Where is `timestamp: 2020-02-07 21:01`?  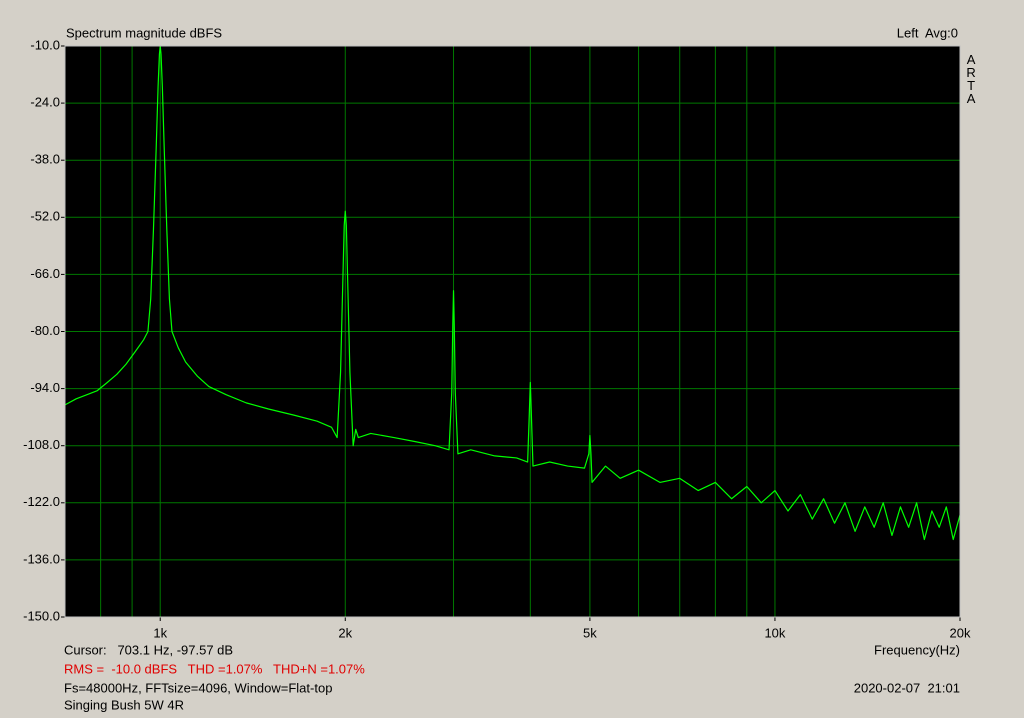 timestamp: 2020-02-07 21:01 is located at coordinates (907, 687).